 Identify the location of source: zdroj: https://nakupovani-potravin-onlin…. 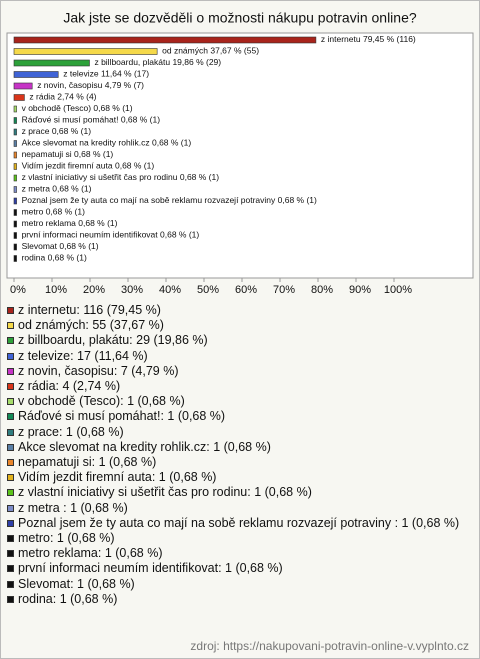
(329, 646).